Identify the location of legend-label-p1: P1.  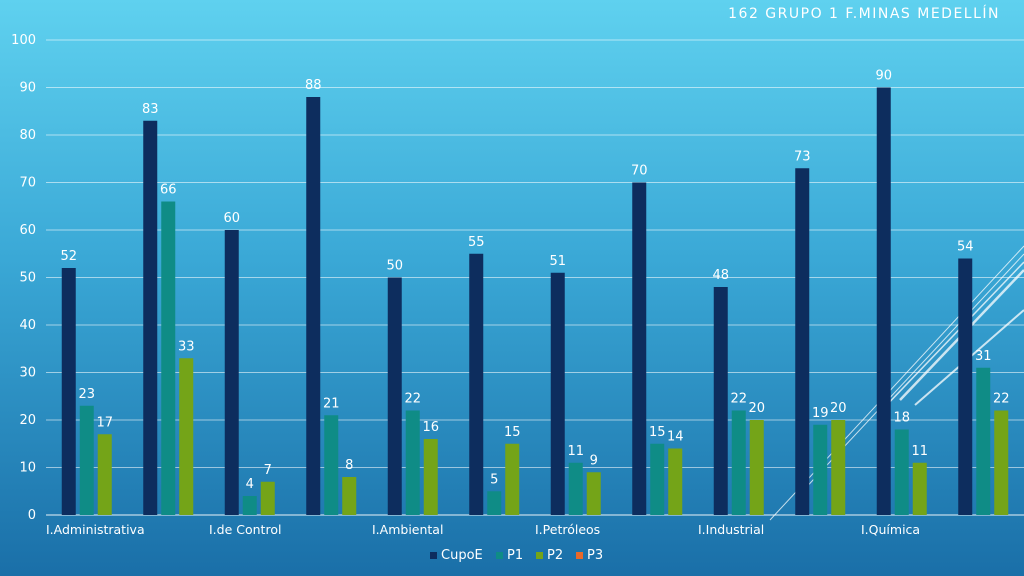
(515, 555).